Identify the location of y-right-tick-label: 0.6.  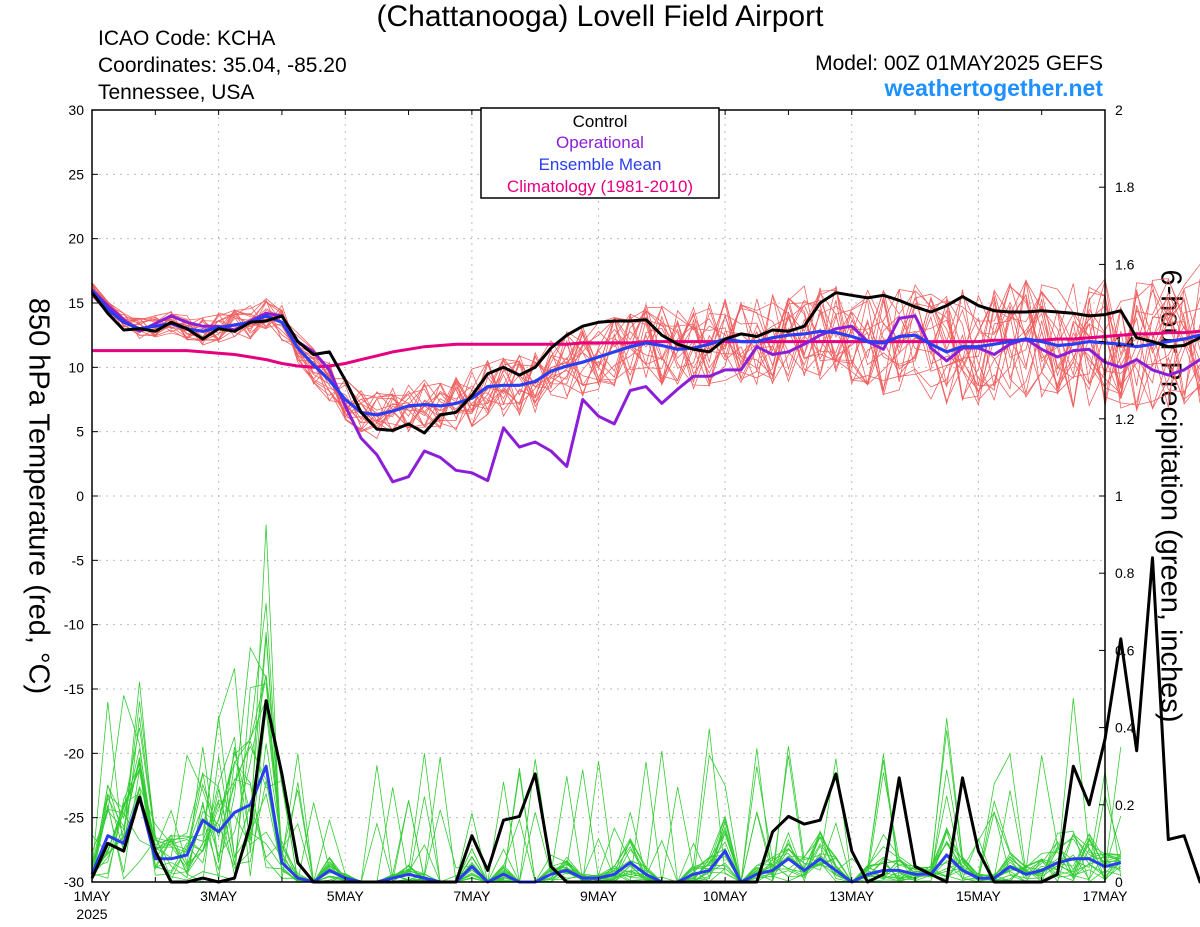
(1125, 650).